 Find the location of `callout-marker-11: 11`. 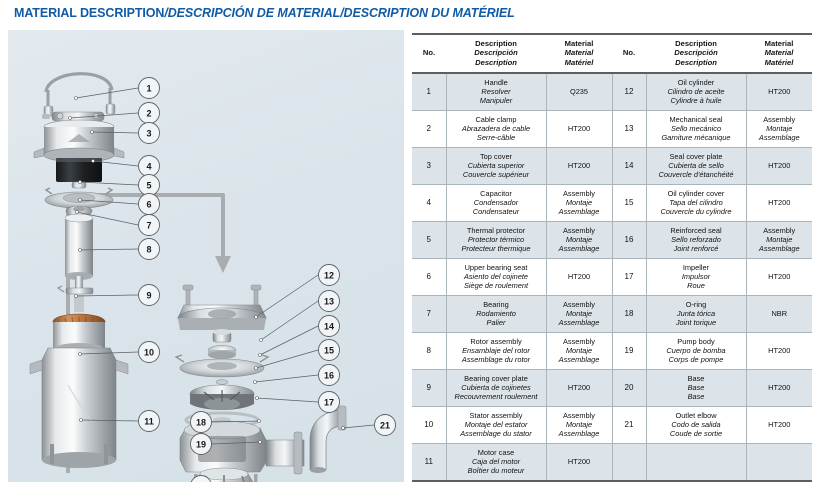

callout-marker-11: 11 is located at coordinates (149, 421).